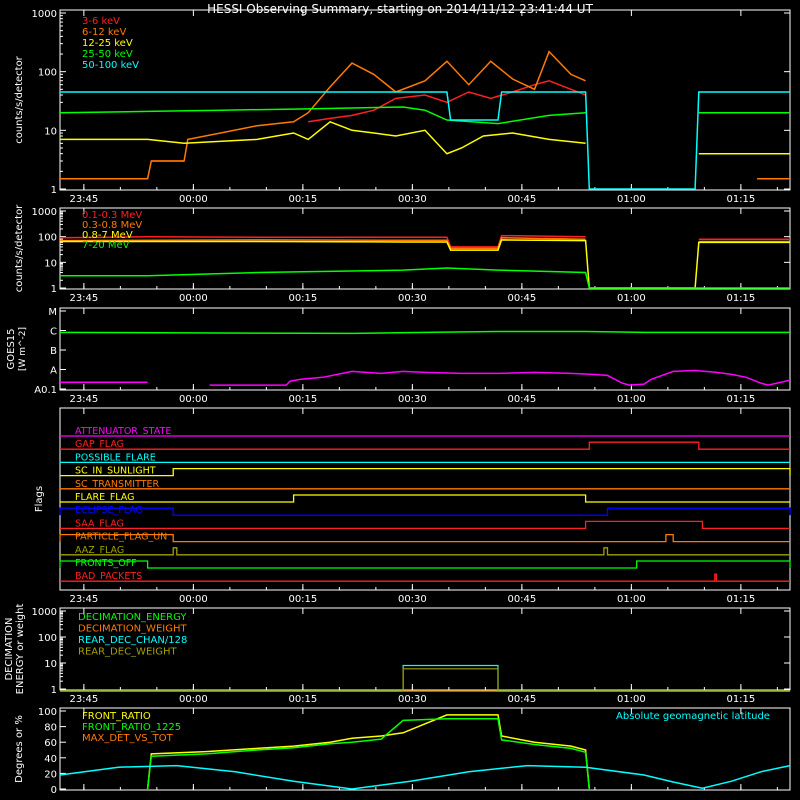 Image resolution: width=800 pixels, height=800 pixels. What do you see at coordinates (99, 523) in the screenshot?
I see `flag-label: SAA_FLAG` at bounding box center [99, 523].